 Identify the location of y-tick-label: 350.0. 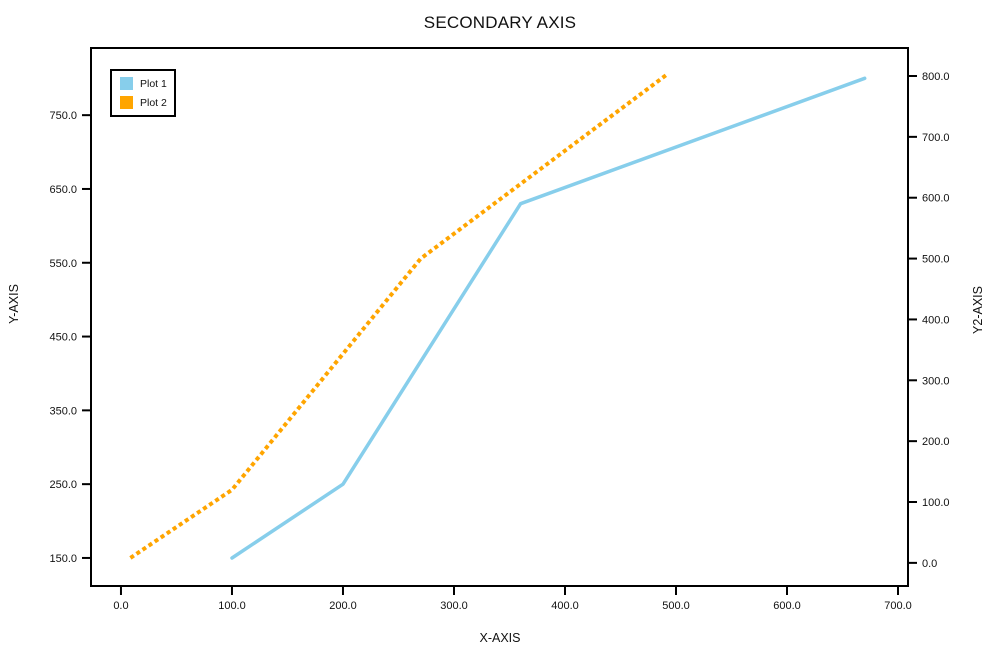
(63, 411).